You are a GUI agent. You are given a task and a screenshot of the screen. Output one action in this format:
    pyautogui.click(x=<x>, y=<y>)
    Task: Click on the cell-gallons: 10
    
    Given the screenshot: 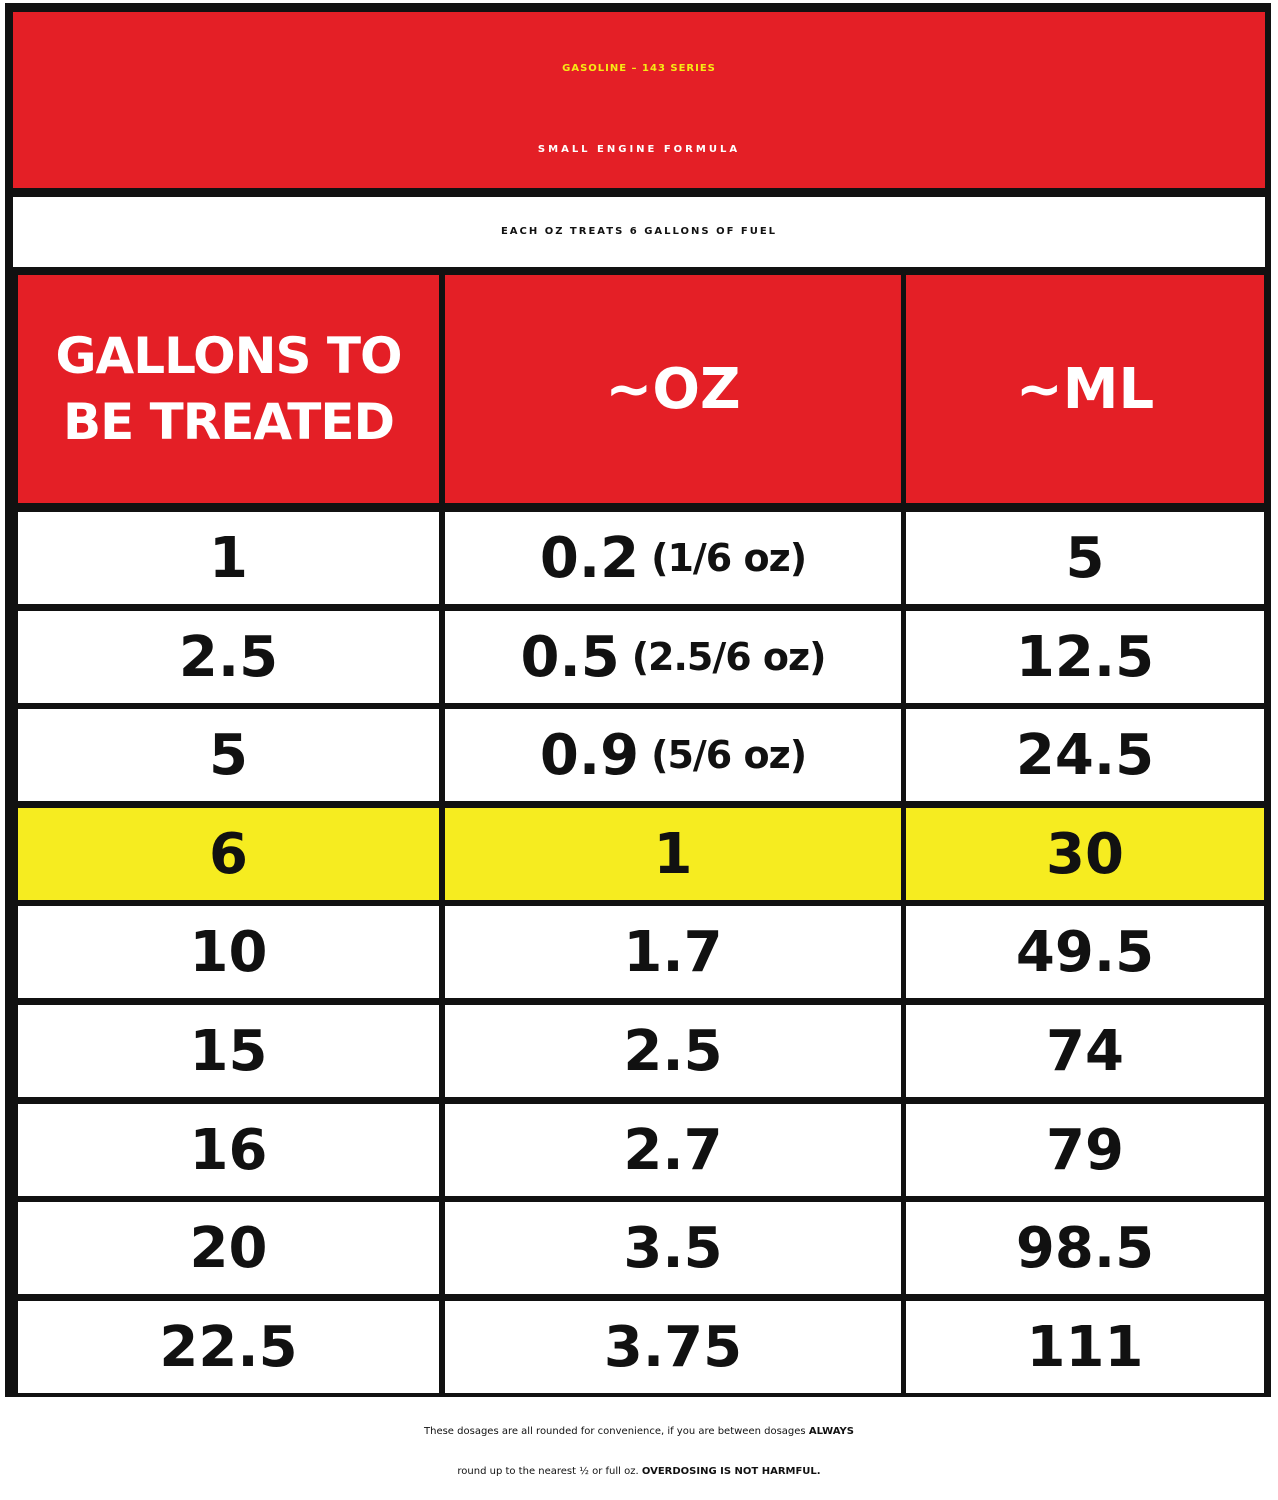 What is the action you would take?
    pyautogui.click(x=228, y=952)
    